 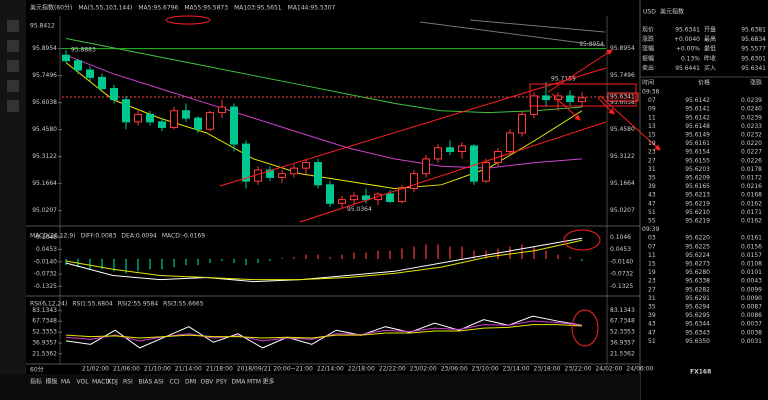 What do you see at coordinates (13, 188) in the screenshot?
I see `left-toolbar` at bounding box center [13, 188].